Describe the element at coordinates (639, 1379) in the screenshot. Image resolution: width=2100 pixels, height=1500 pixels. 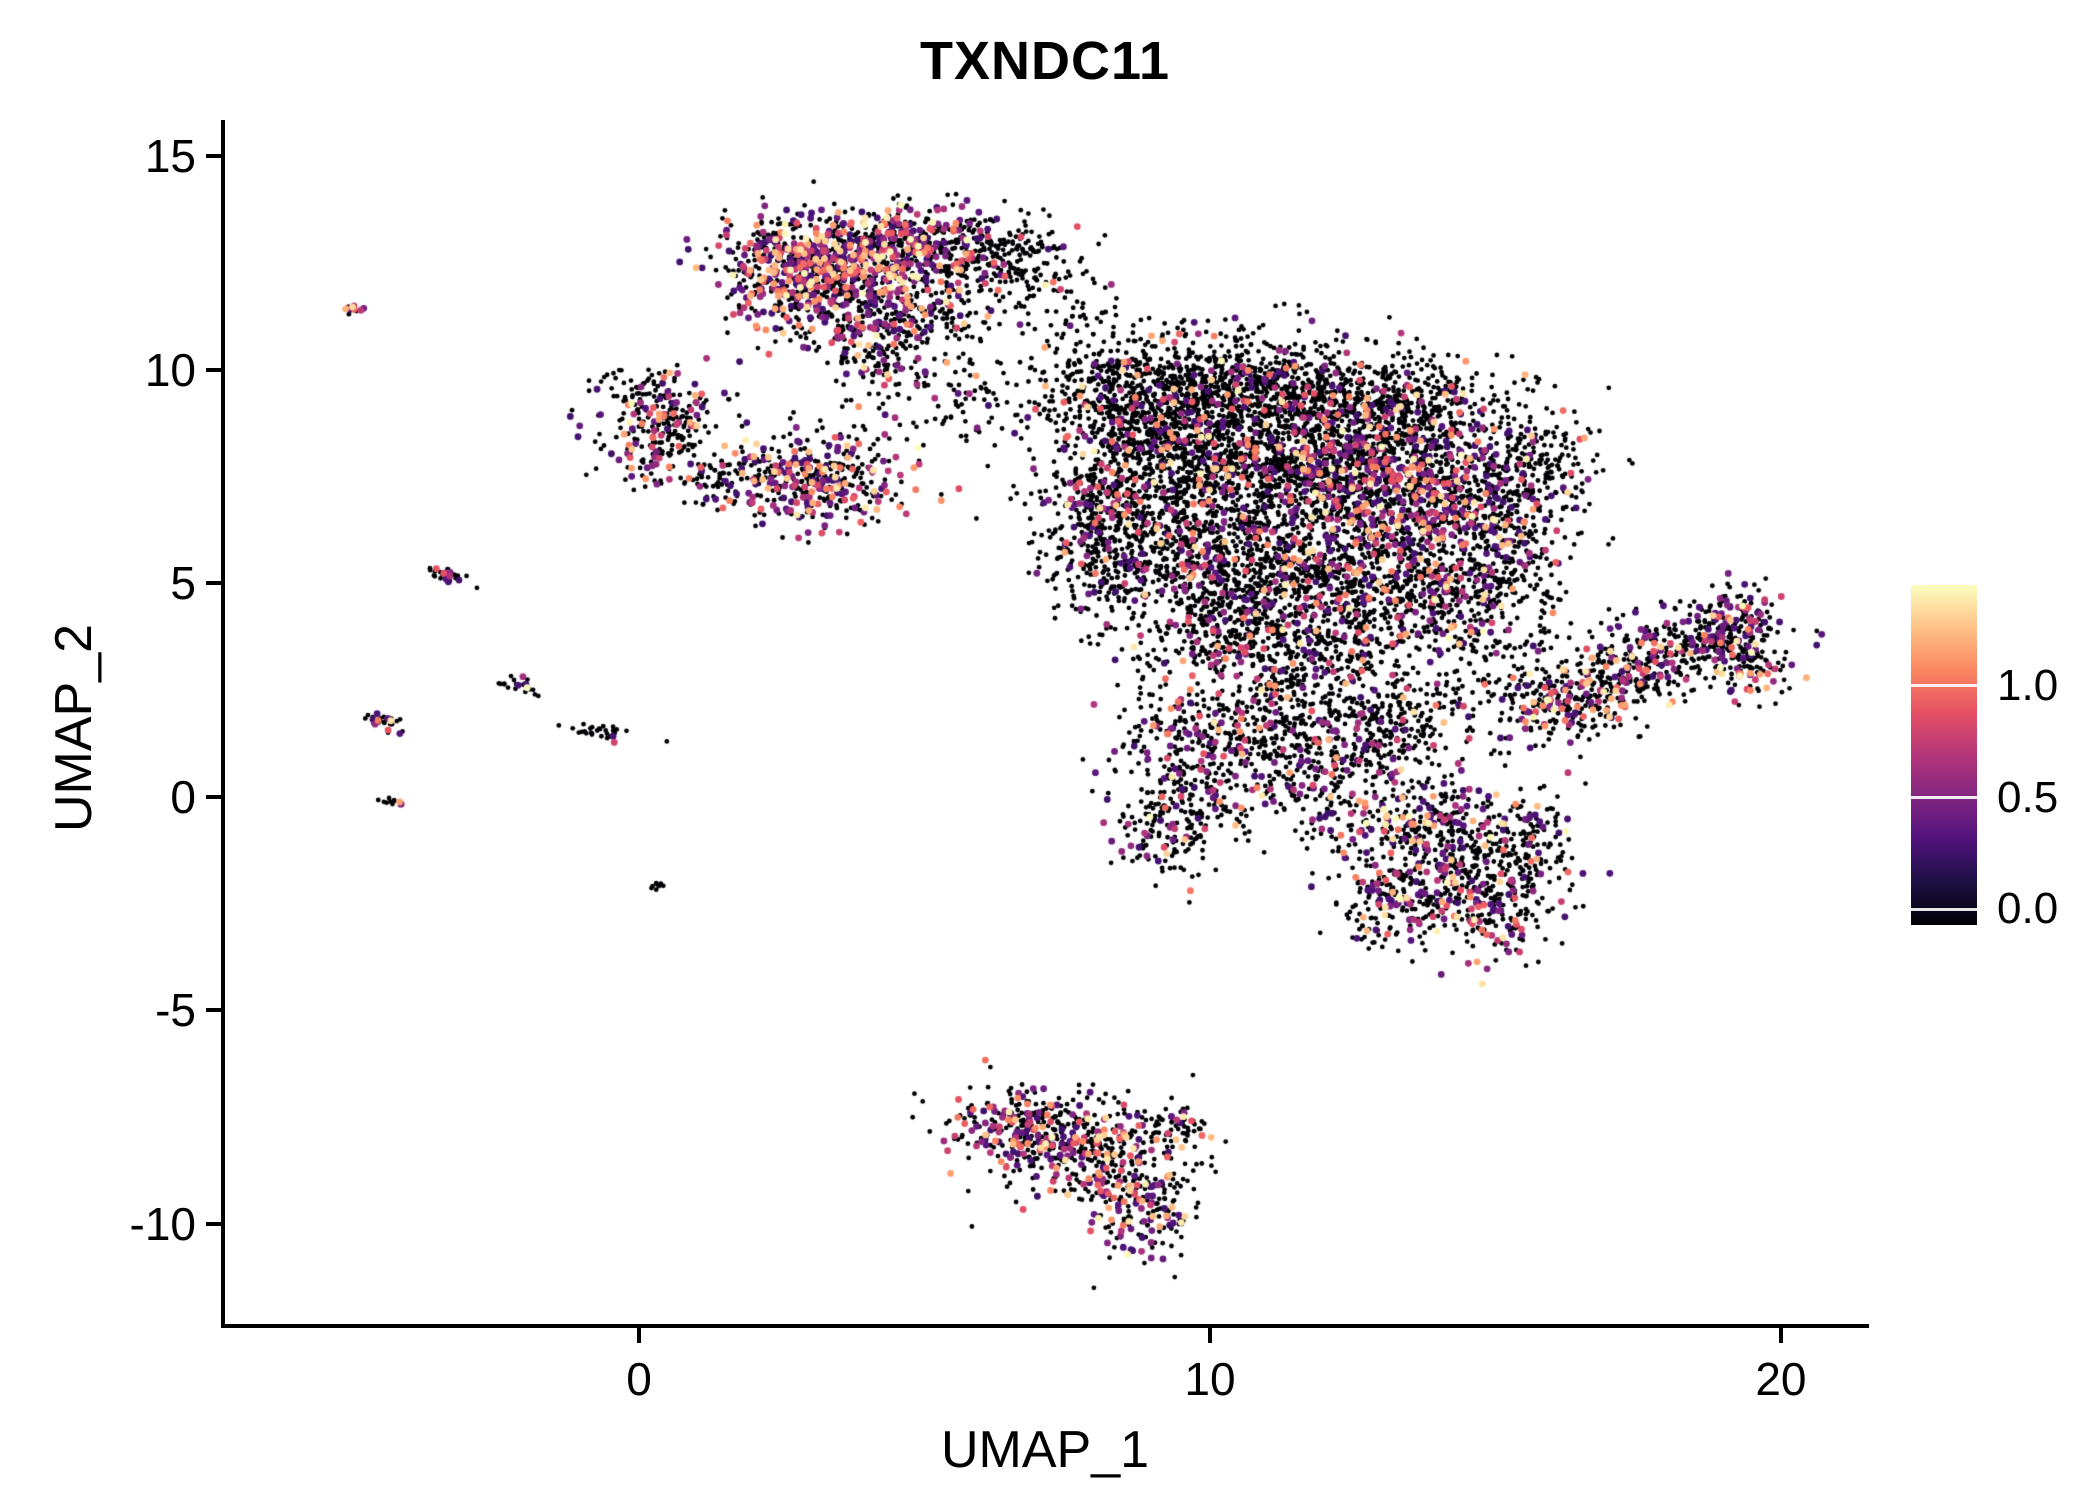
I see `x-tick-label: 0` at that location.